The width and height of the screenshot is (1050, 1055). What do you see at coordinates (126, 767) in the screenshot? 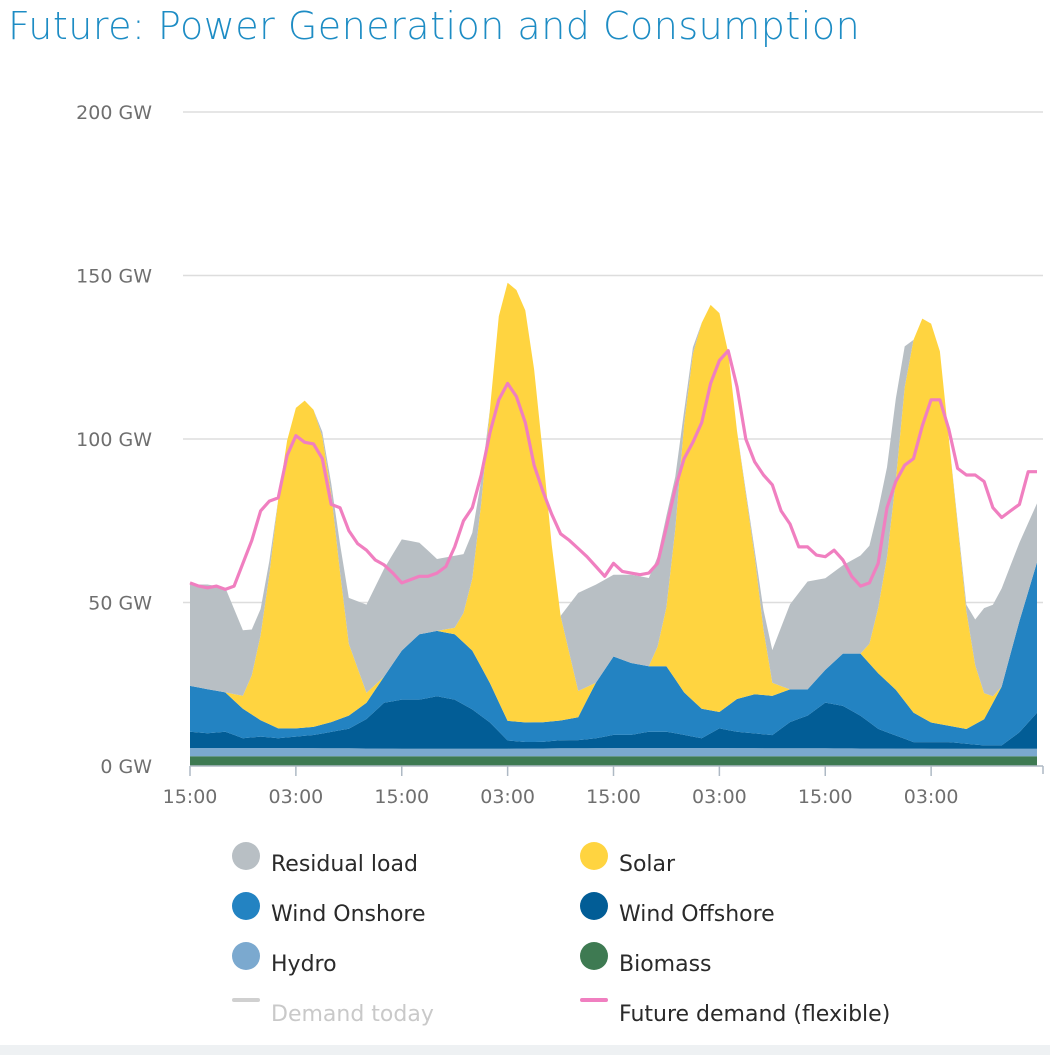
I see `y-tick-label: 0 GW` at bounding box center [126, 767].